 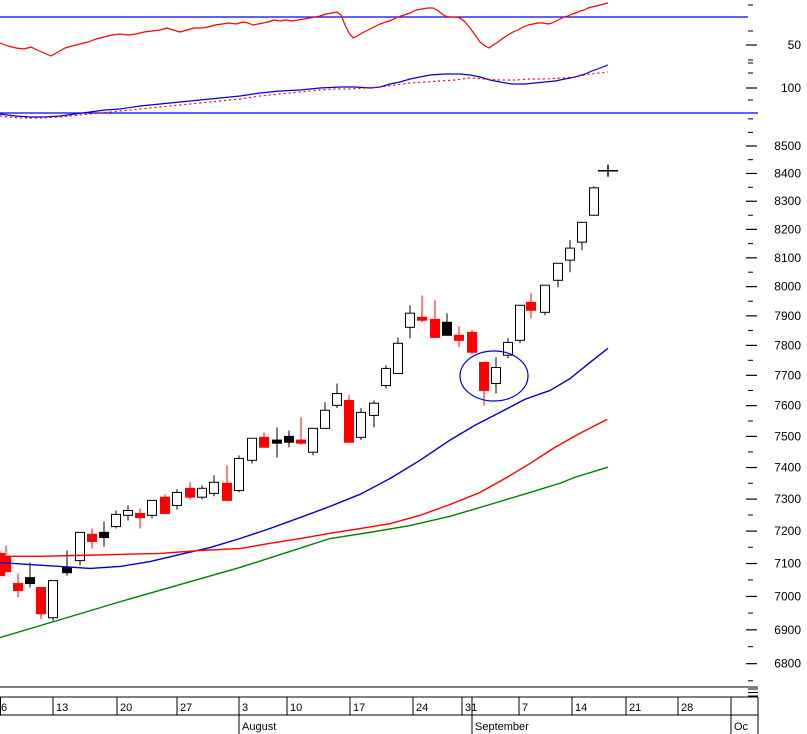 I want to click on svg-text: 100, so click(x=791, y=88).